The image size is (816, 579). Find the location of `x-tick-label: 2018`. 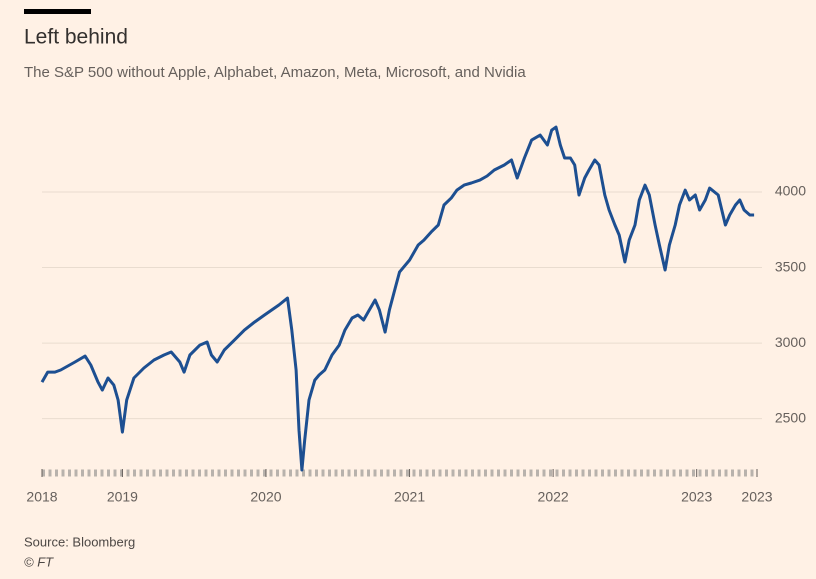

x-tick-label: 2018 is located at coordinates (41, 497).